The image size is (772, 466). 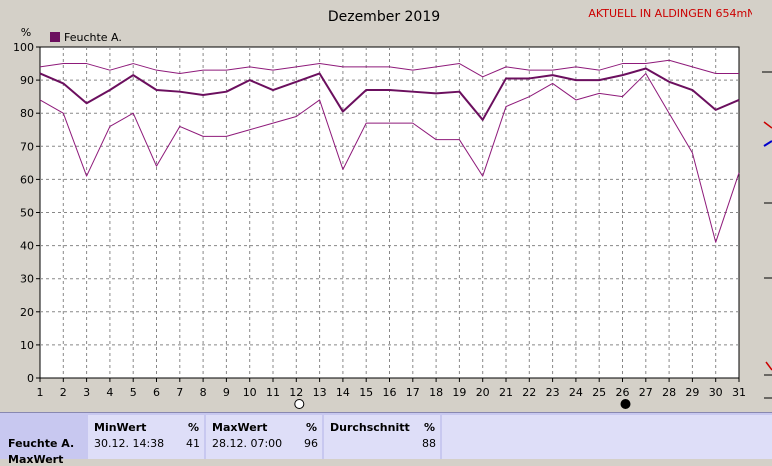 What do you see at coordinates (26, 32) in the screenshot?
I see `y-unit-label: %` at bounding box center [26, 32].